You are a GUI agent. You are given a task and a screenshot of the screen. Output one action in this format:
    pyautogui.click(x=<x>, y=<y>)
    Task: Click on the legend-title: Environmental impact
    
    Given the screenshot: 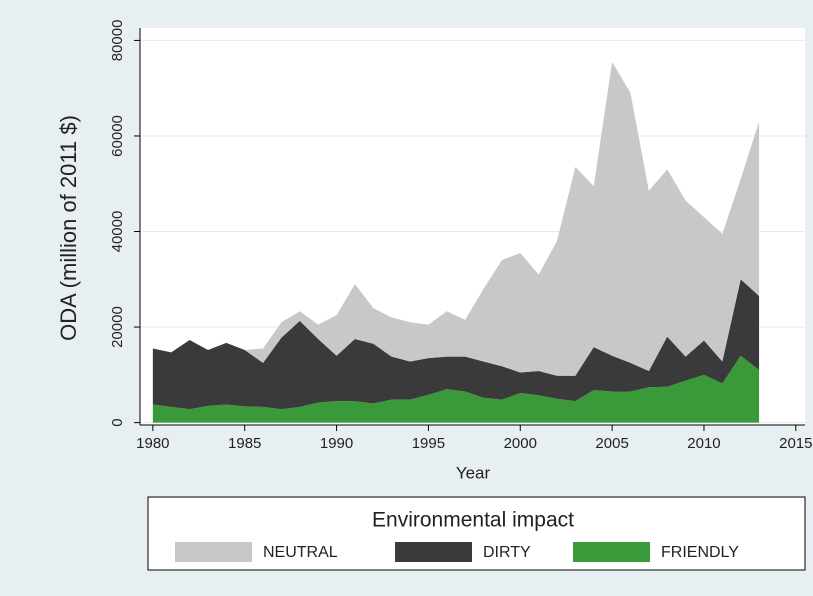 What is the action you would take?
    pyautogui.click(x=473, y=520)
    